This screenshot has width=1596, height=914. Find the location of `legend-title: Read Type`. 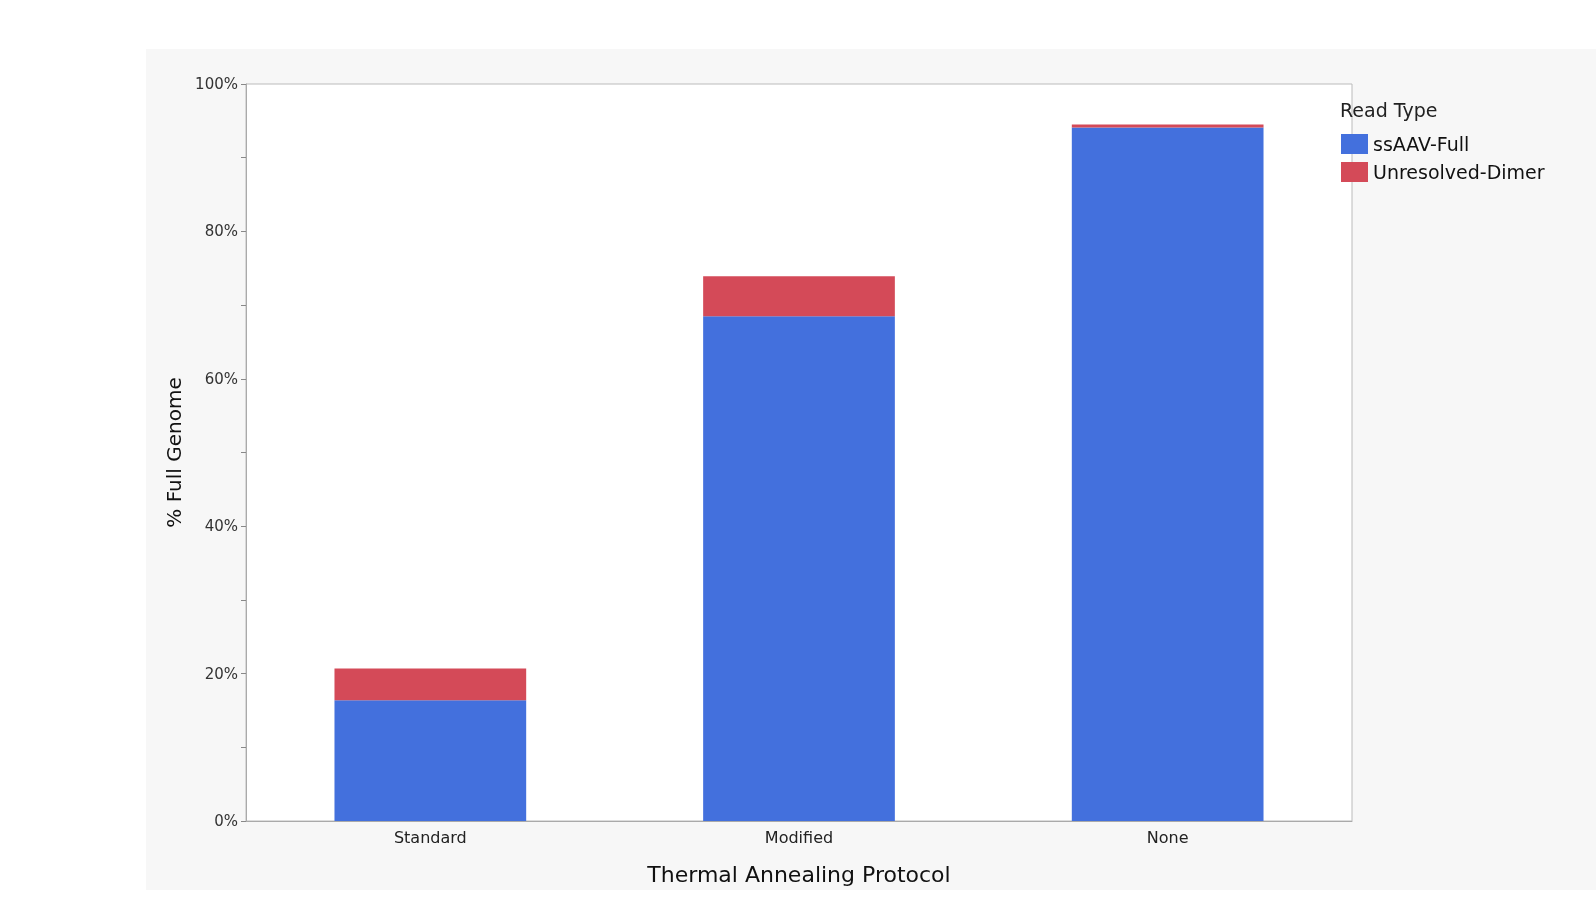

legend-title: Read Type is located at coordinates (1389, 109).